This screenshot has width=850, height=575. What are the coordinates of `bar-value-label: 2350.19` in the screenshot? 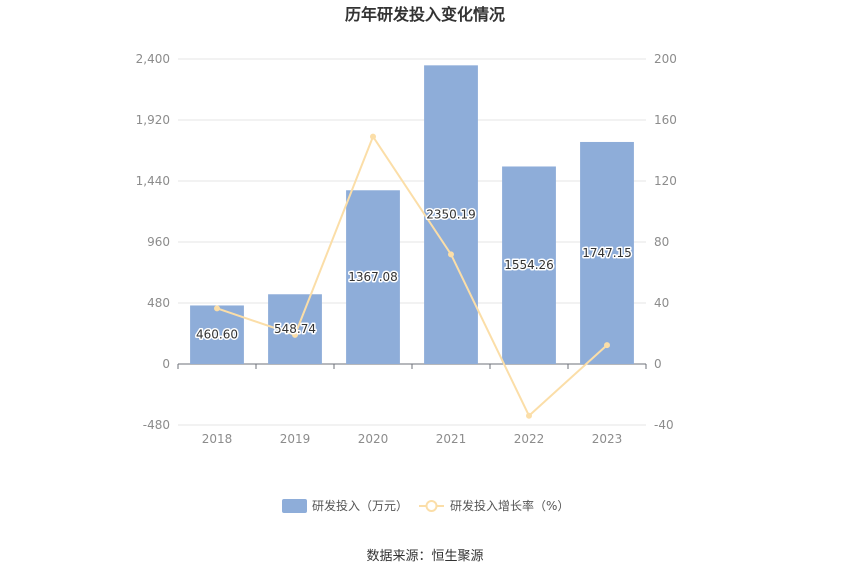 It's located at (451, 215).